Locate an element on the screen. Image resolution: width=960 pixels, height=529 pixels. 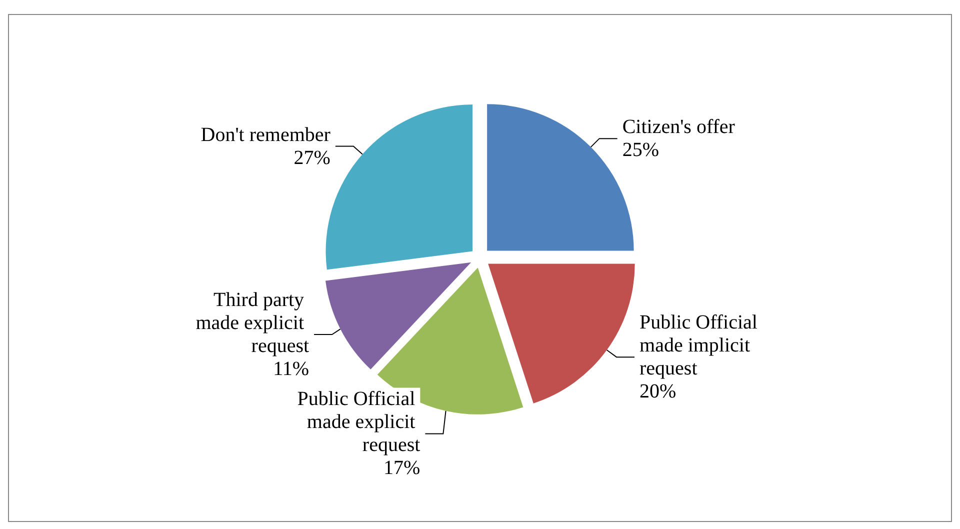
slice-label: Public Official made explicit request is located at coordinates (359, 422).